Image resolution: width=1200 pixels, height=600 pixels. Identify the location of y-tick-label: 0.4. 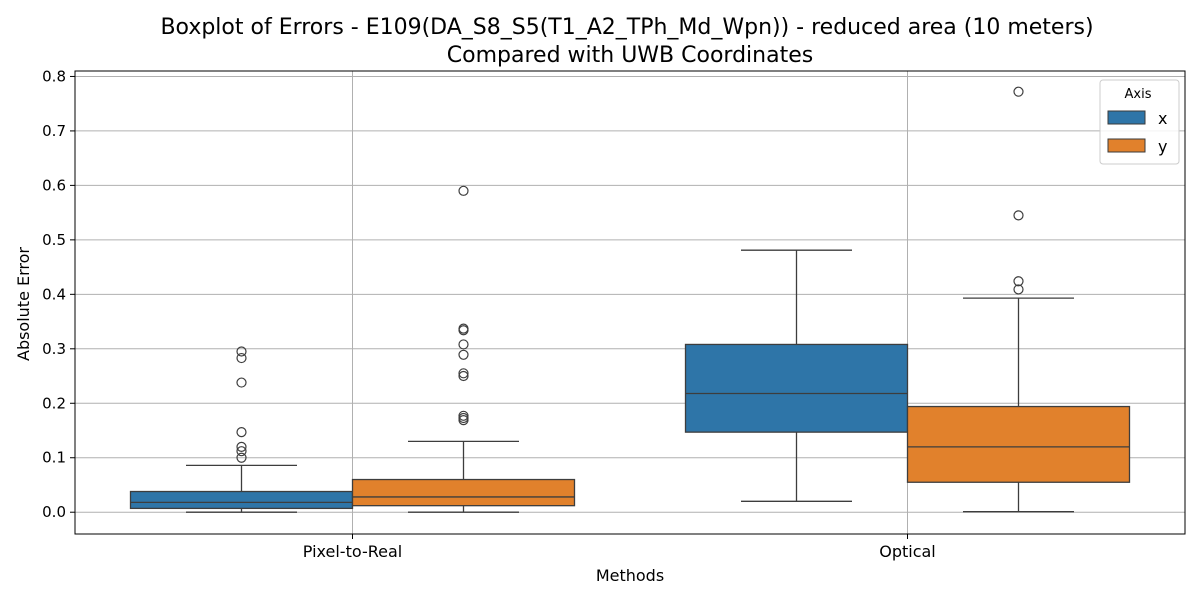
(54, 294).